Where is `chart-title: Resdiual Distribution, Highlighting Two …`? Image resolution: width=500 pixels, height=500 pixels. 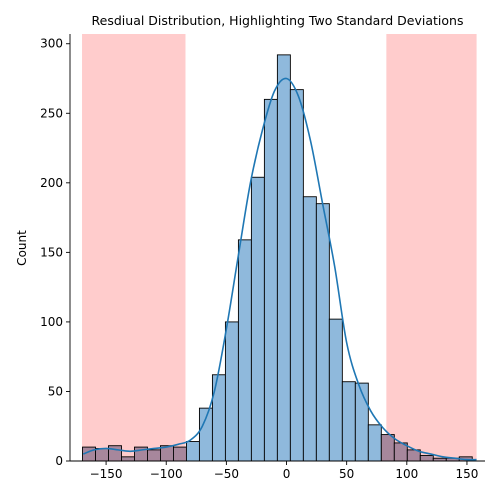 chart-title: Resdiual Distribution, Highlighting Two … is located at coordinates (278, 20).